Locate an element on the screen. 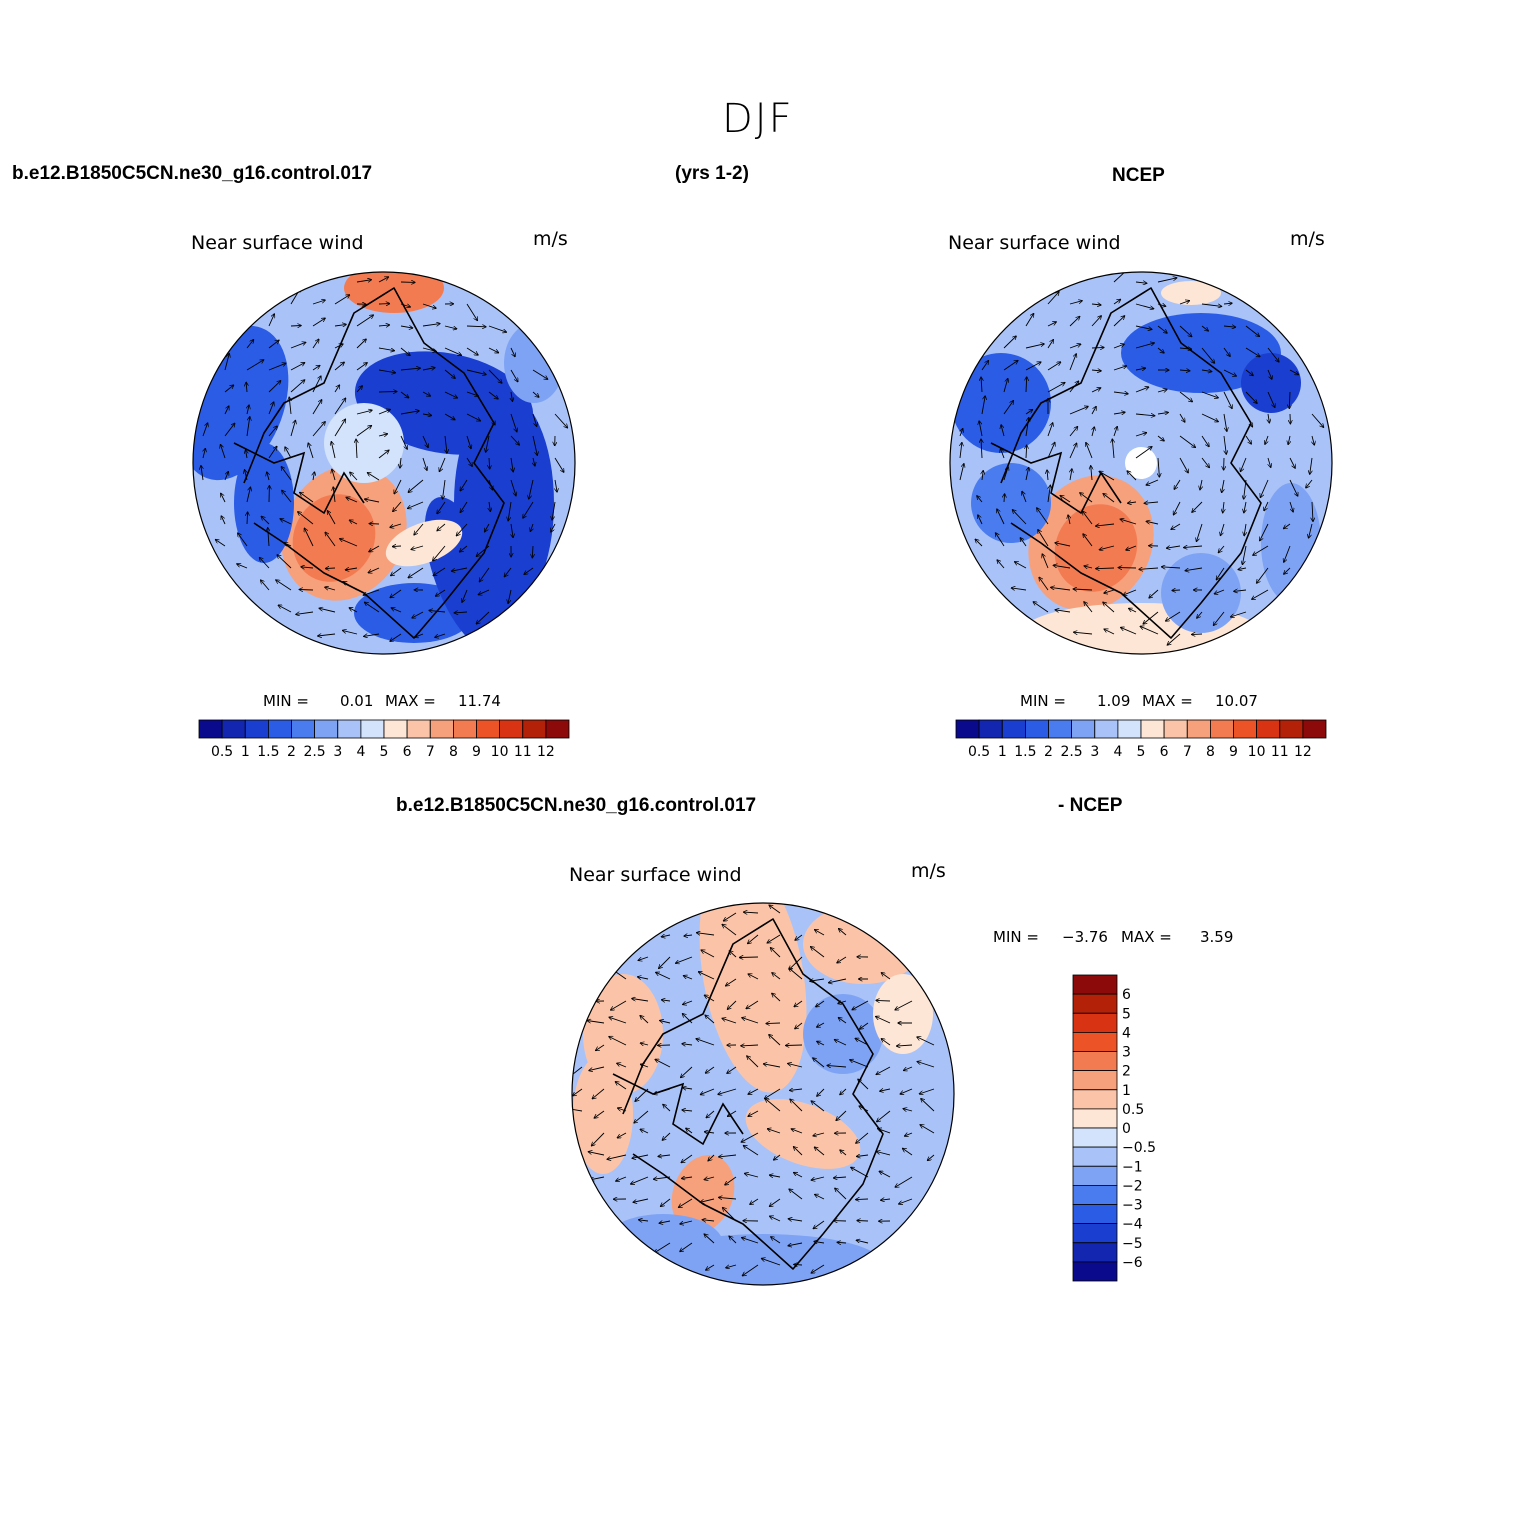 This screenshot has width=1525, height=1525. colorbar-tick-label: 2 is located at coordinates (291, 752).